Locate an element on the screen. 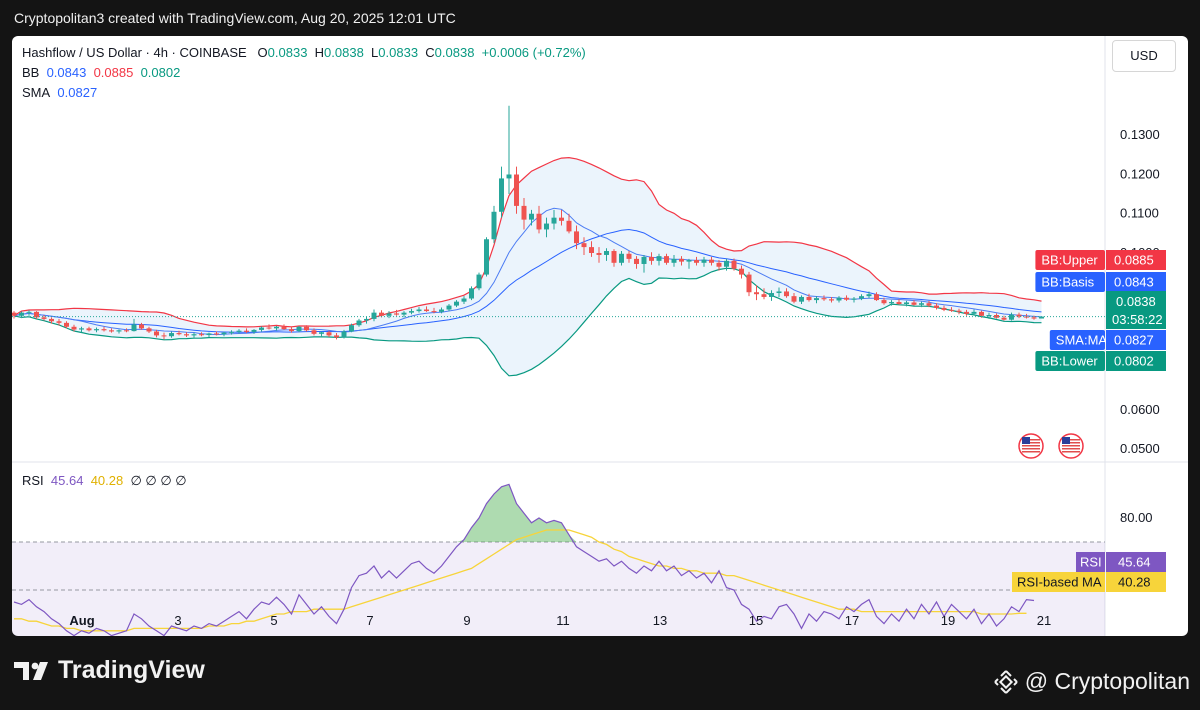 This screenshot has height=710, width=1200. time-axis-tick-label: 9 is located at coordinates (466, 620).